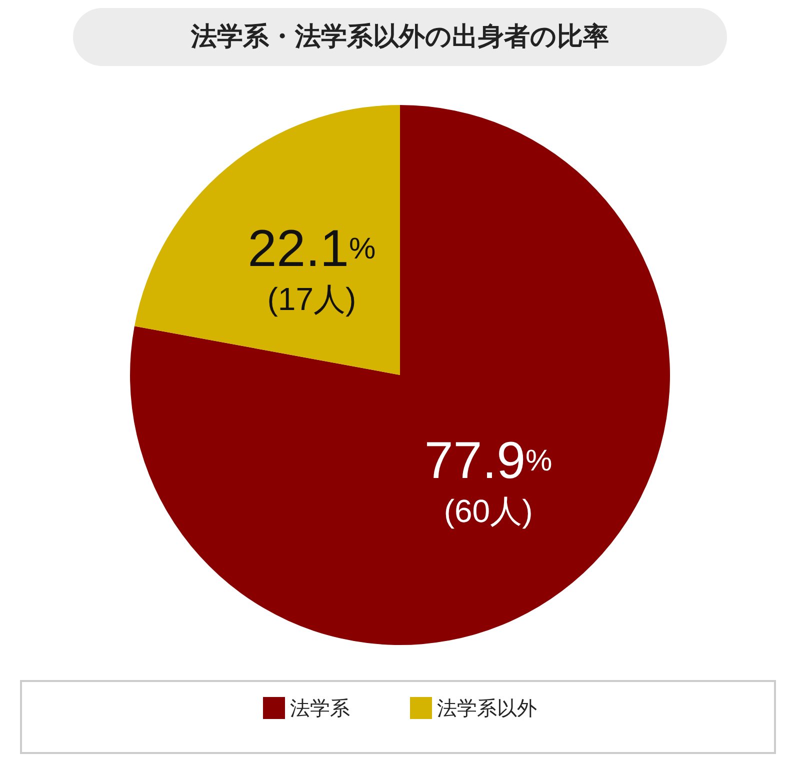  What do you see at coordinates (312, 268) in the screenshot?
I see `data-label: 22.1% (17人)` at bounding box center [312, 268].